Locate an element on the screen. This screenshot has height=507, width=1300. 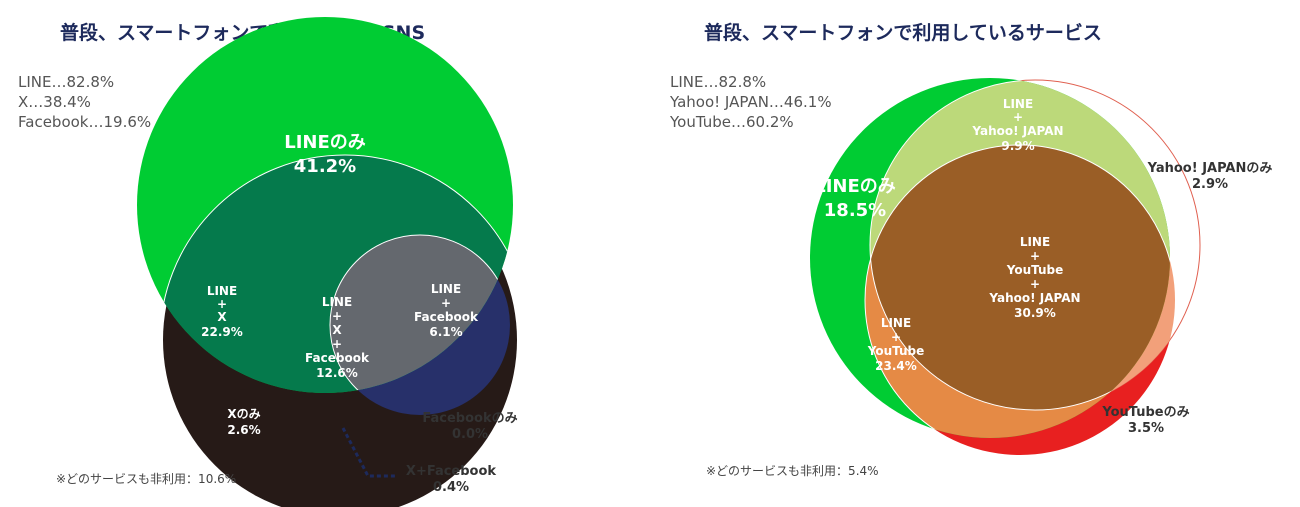
label-x-only-name: Xのみ is located at coordinates (243, 414).